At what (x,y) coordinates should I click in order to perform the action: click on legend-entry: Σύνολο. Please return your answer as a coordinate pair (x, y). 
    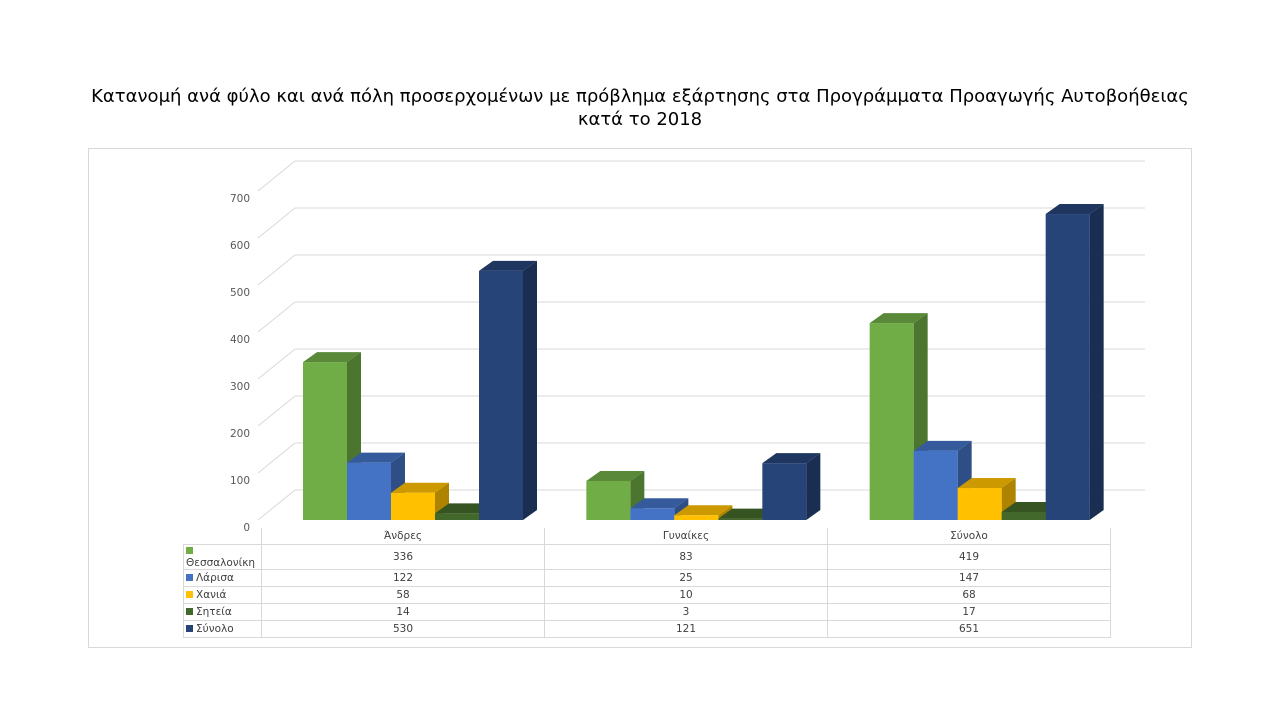
    Looking at the image, I should click on (222, 629).